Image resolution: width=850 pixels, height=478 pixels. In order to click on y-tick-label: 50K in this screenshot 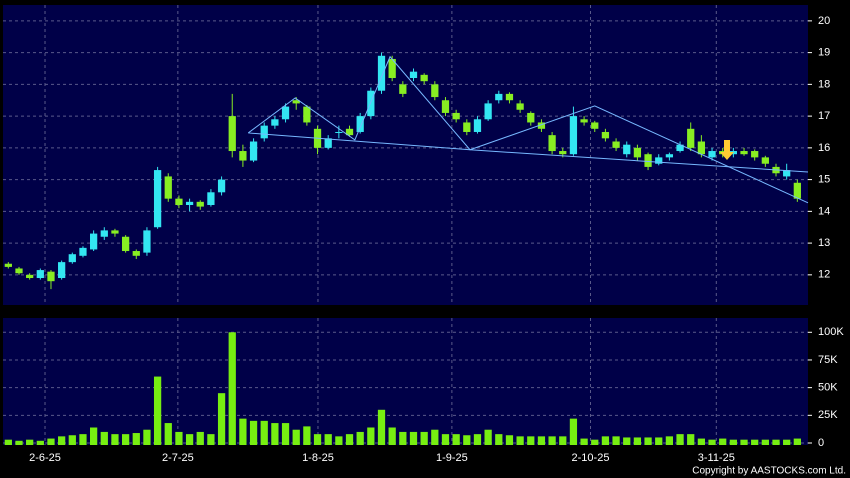, I will do `click(828, 388)`.